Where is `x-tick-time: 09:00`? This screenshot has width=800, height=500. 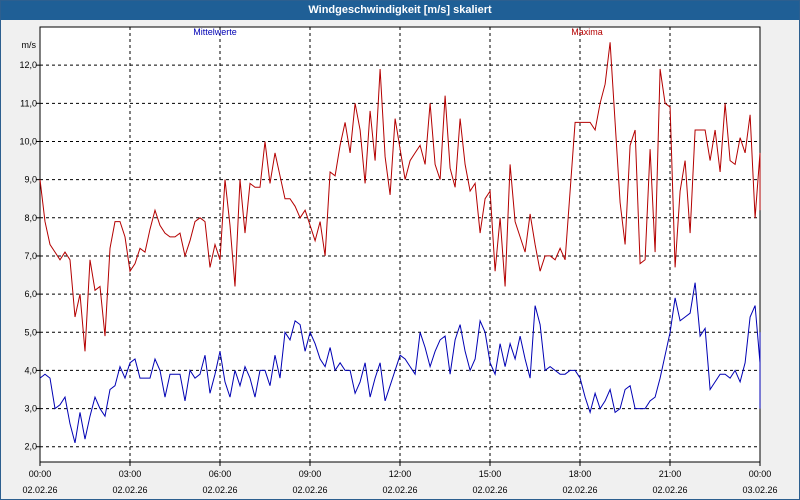 x-tick-time: 09:00 is located at coordinates (310, 474).